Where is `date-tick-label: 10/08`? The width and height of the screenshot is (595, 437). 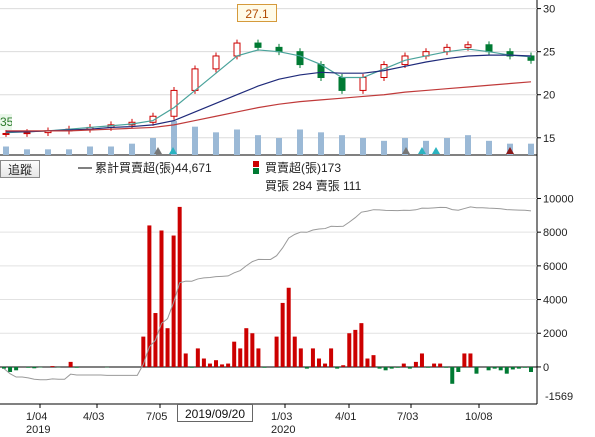 date-tick-label: 10/08 is located at coordinates (479, 417).